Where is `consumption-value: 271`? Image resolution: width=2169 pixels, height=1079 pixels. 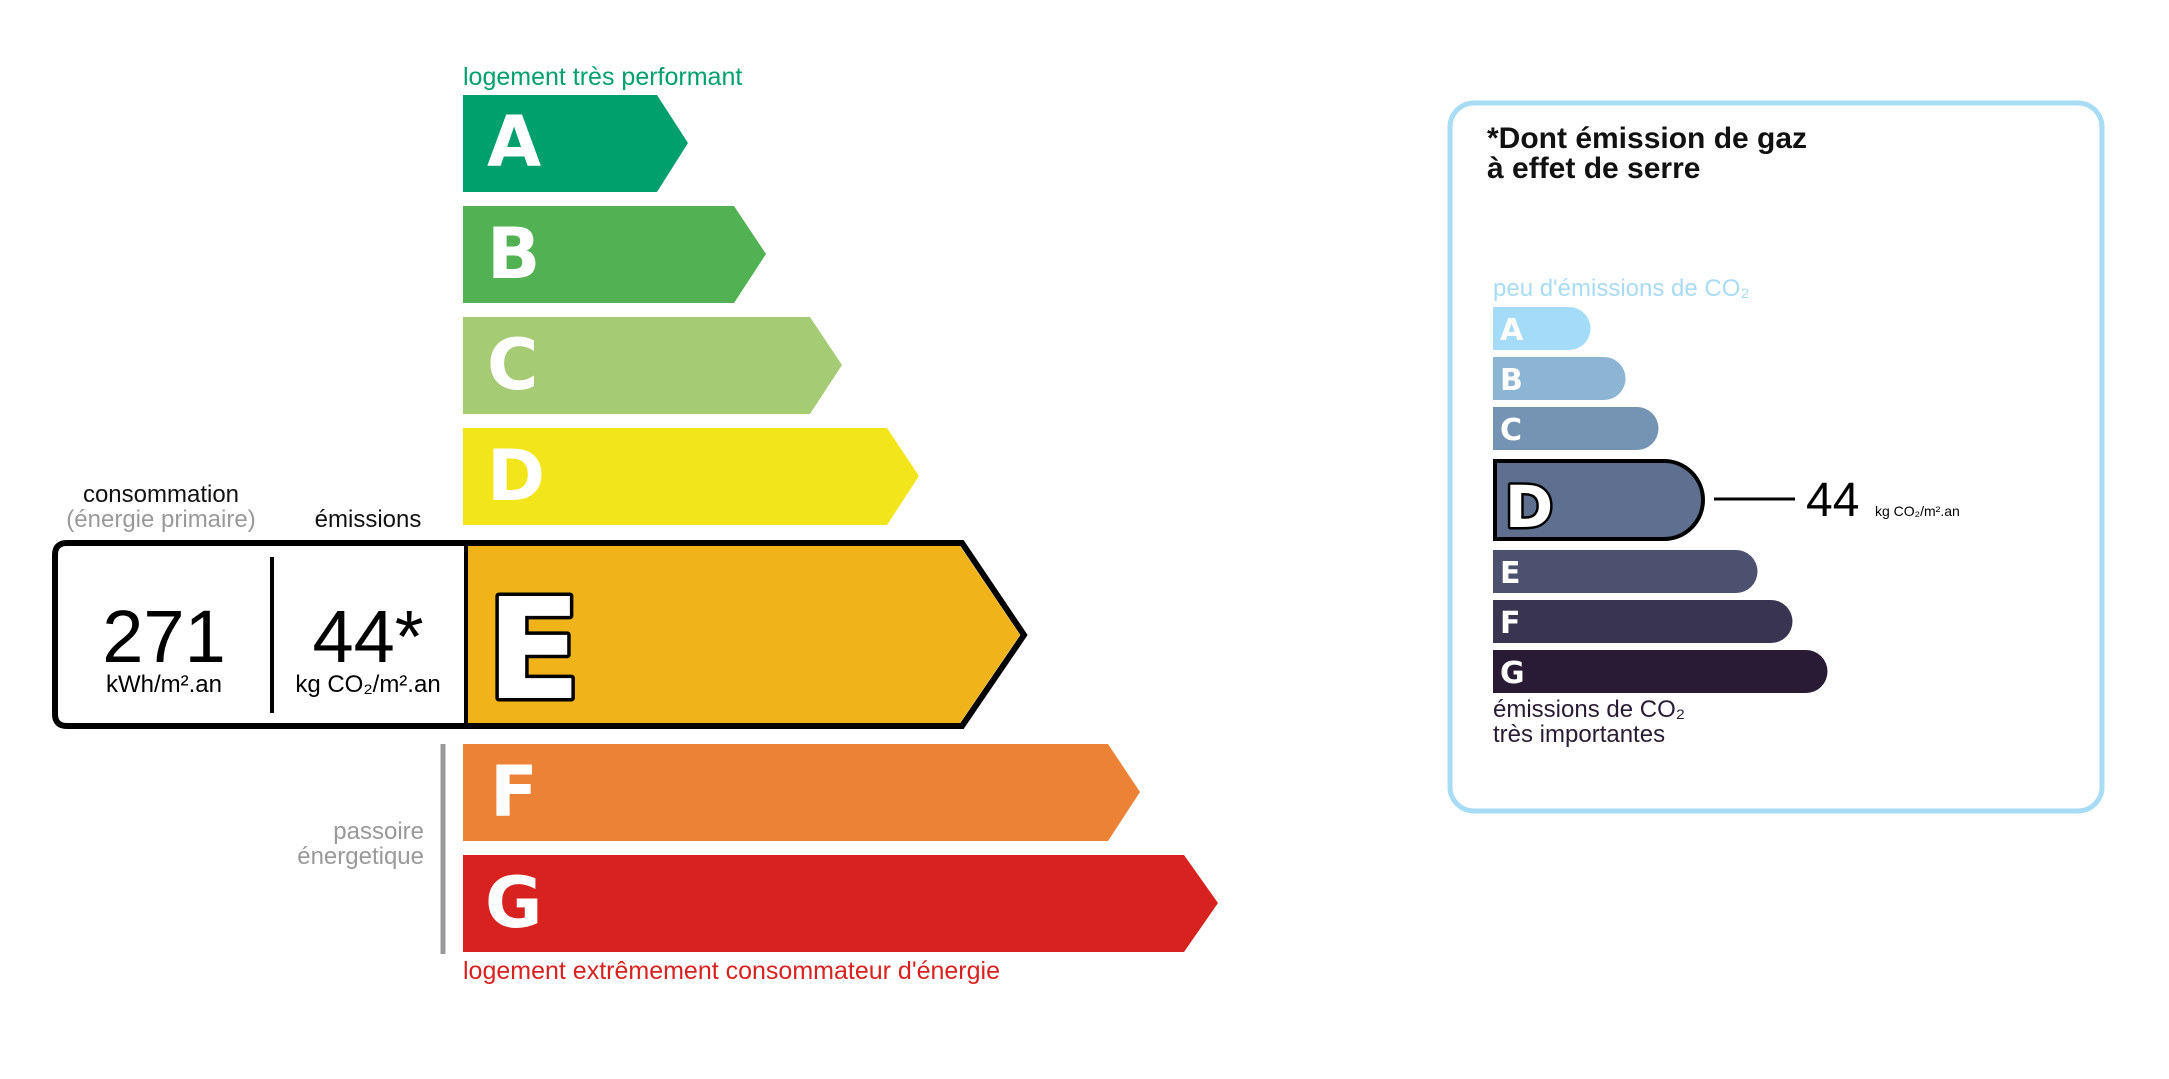 consumption-value: 271 is located at coordinates (163, 636).